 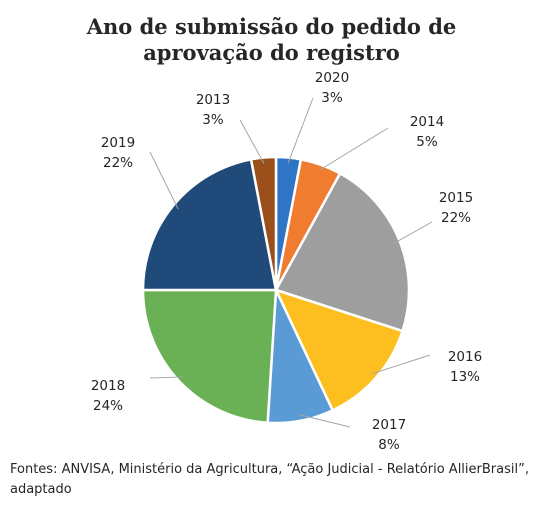 I want to click on data-label-category-2016: 2016, so click(x=465, y=357).